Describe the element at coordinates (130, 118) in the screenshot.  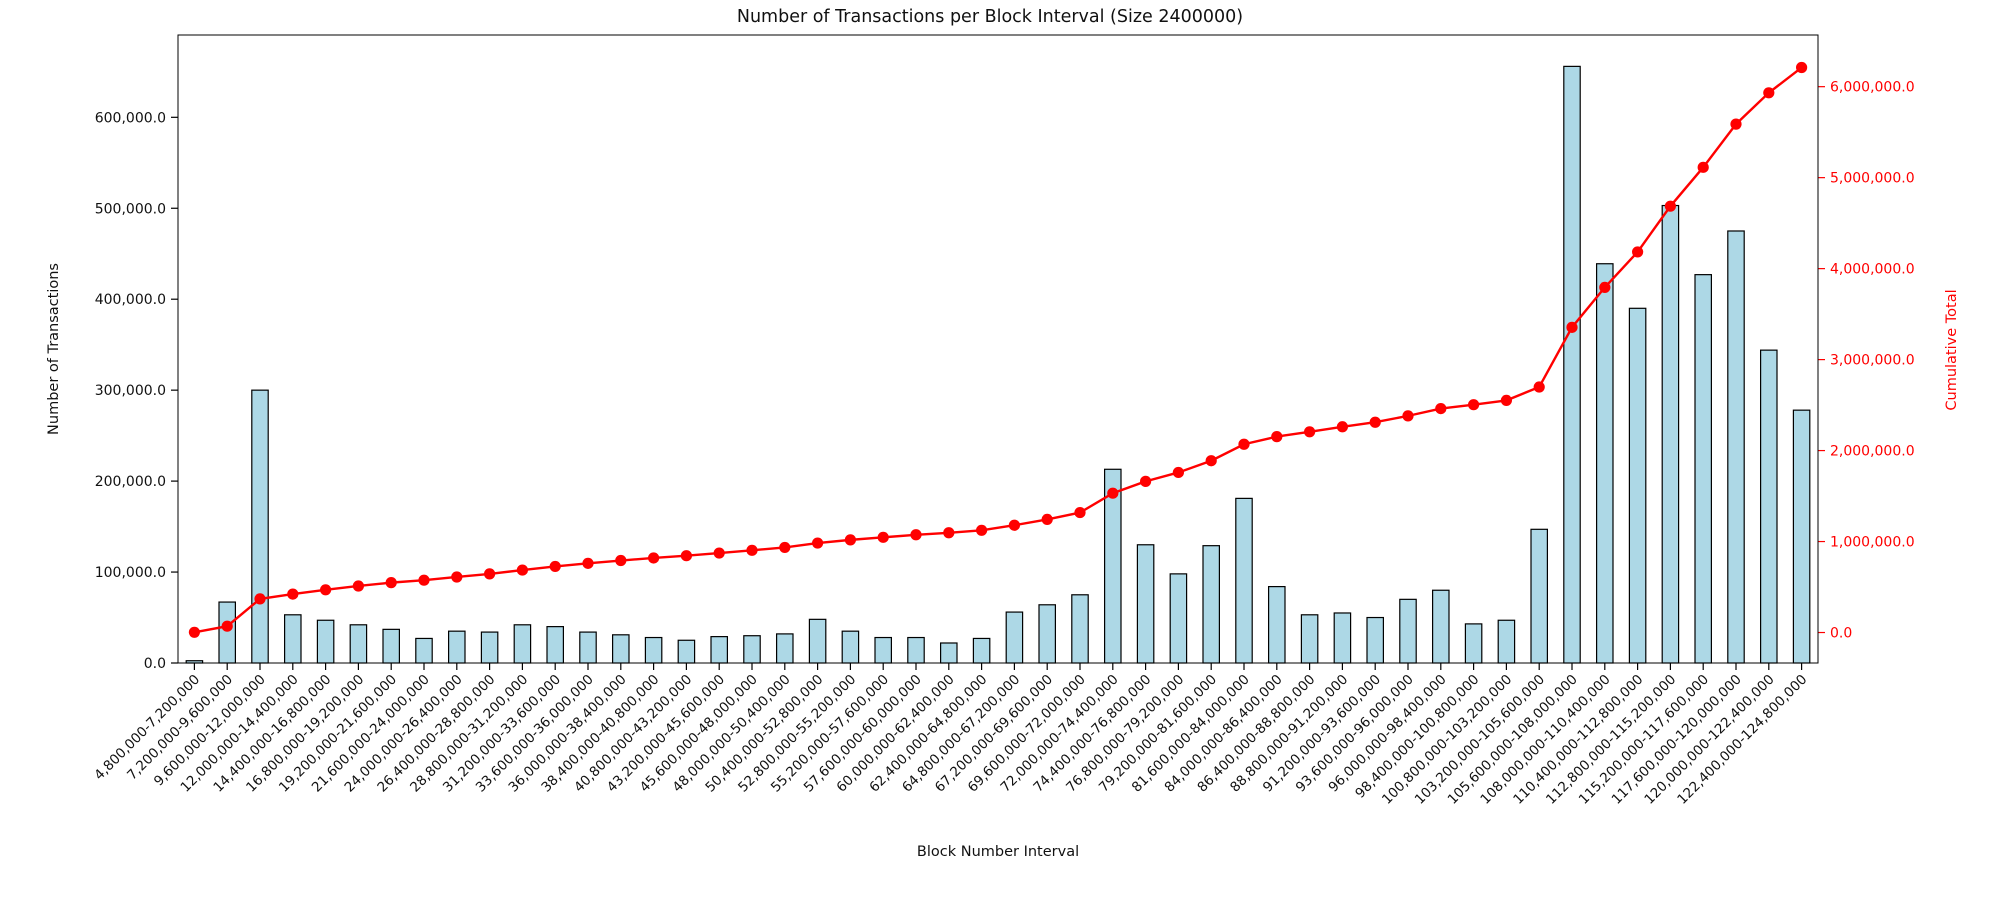
I see `left-tick-label: 600,000.0` at that location.